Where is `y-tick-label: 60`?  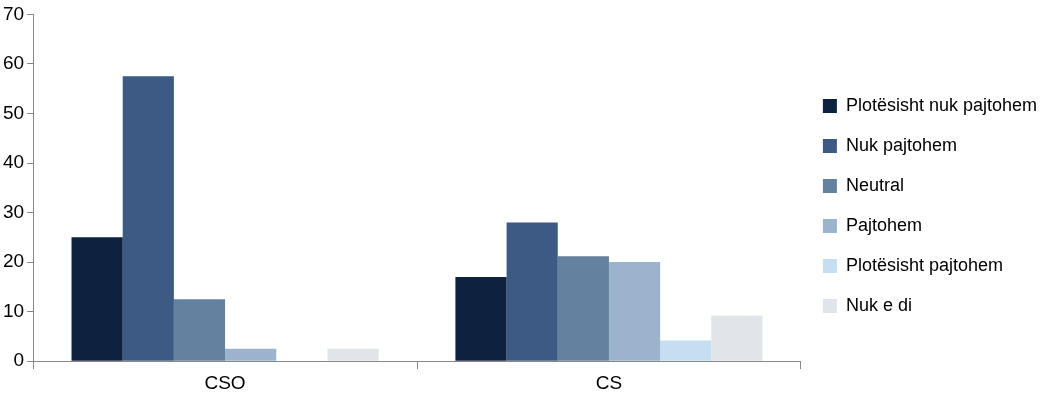 y-tick-label: 60 is located at coordinates (13, 63).